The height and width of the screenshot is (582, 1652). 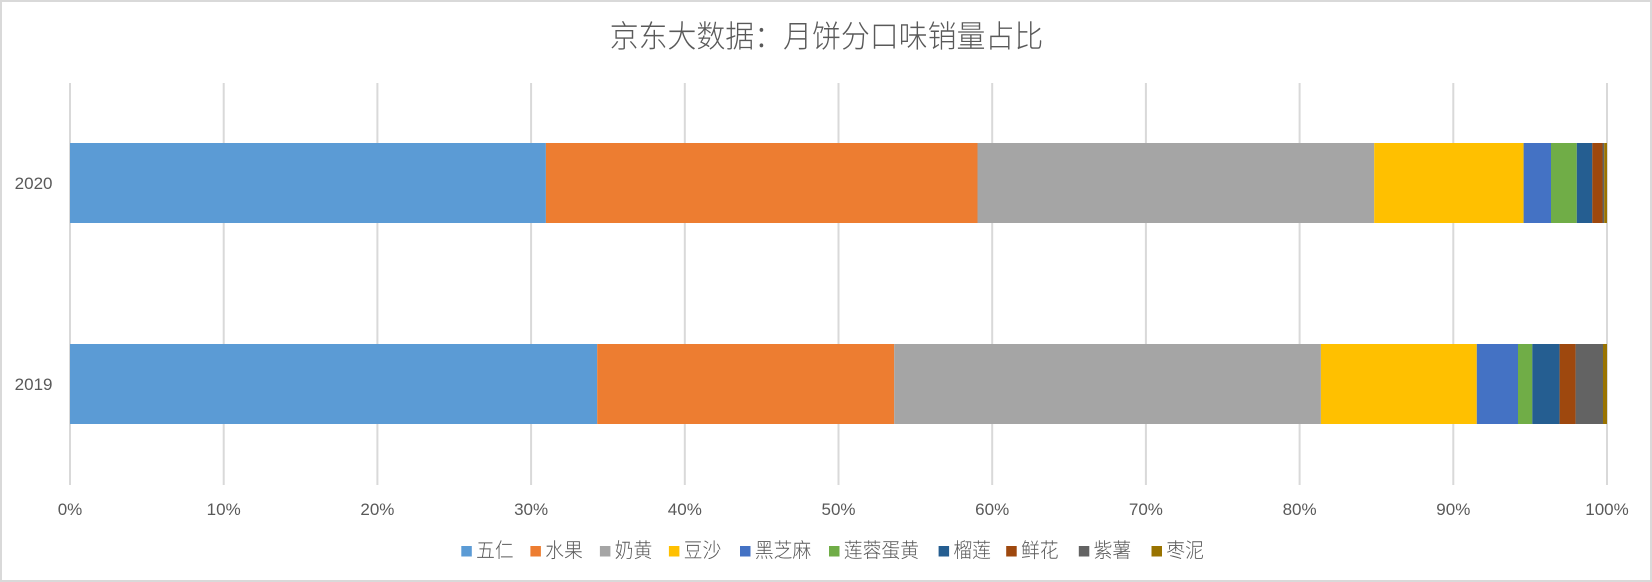 I want to click on svg-text: 60%, so click(x=992, y=509).